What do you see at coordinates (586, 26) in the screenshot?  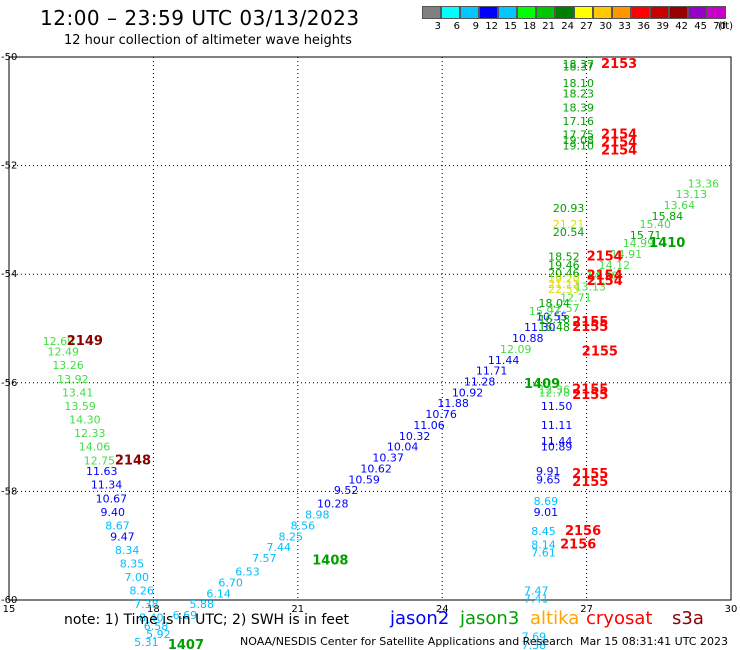 I see `color-legend-label: 27` at bounding box center [586, 26].